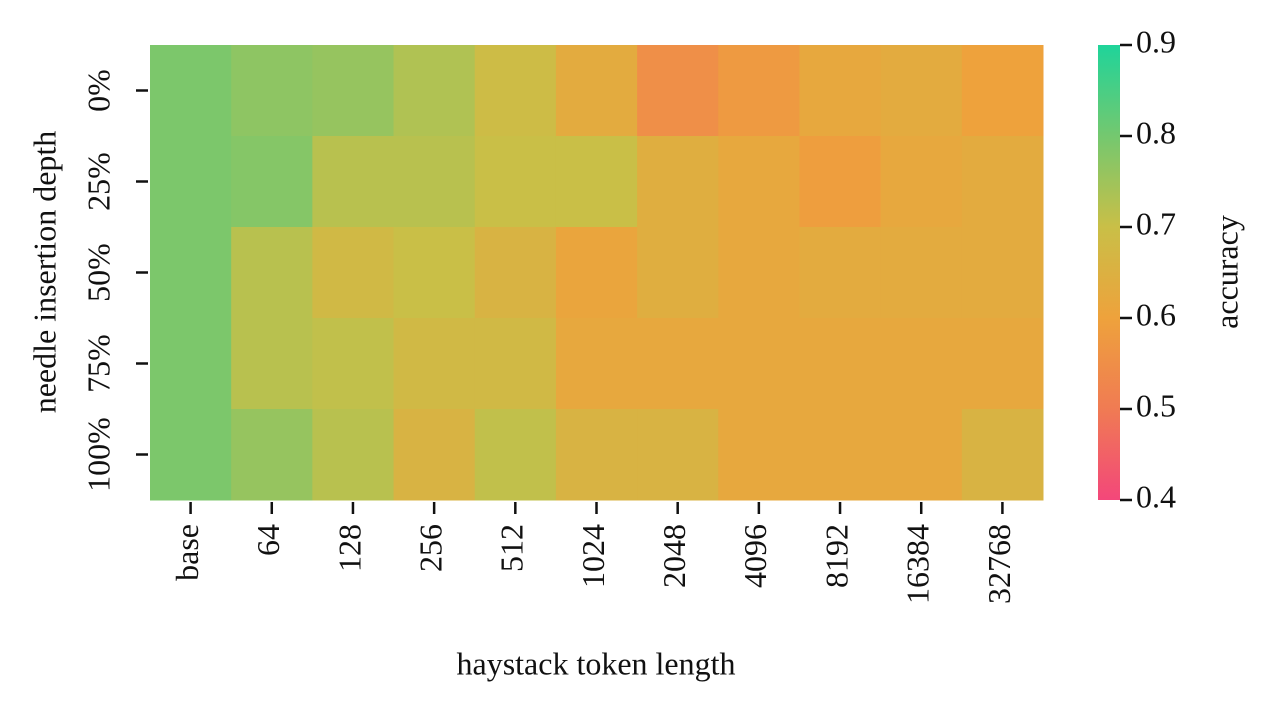 The image size is (1288, 719). What do you see at coordinates (1156, 41) in the screenshot?
I see `colorbar-tick-label: 0.9` at bounding box center [1156, 41].